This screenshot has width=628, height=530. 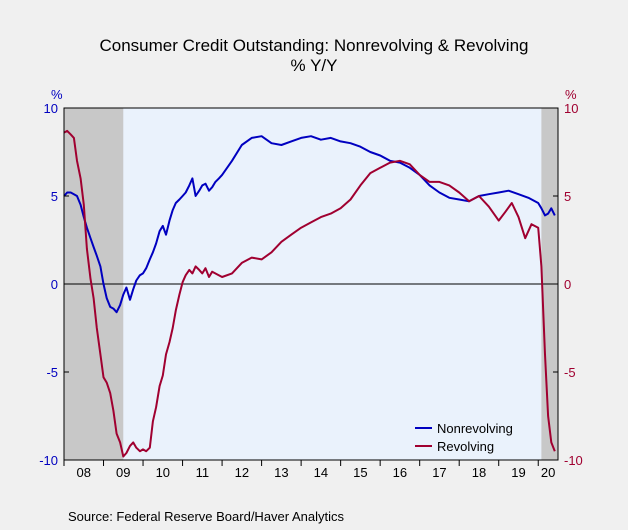 What do you see at coordinates (309, 470) in the screenshot?
I see `x-axis: 08 09 10 11 12 13 14 15 16 17 18 19 20` at bounding box center [309, 470].